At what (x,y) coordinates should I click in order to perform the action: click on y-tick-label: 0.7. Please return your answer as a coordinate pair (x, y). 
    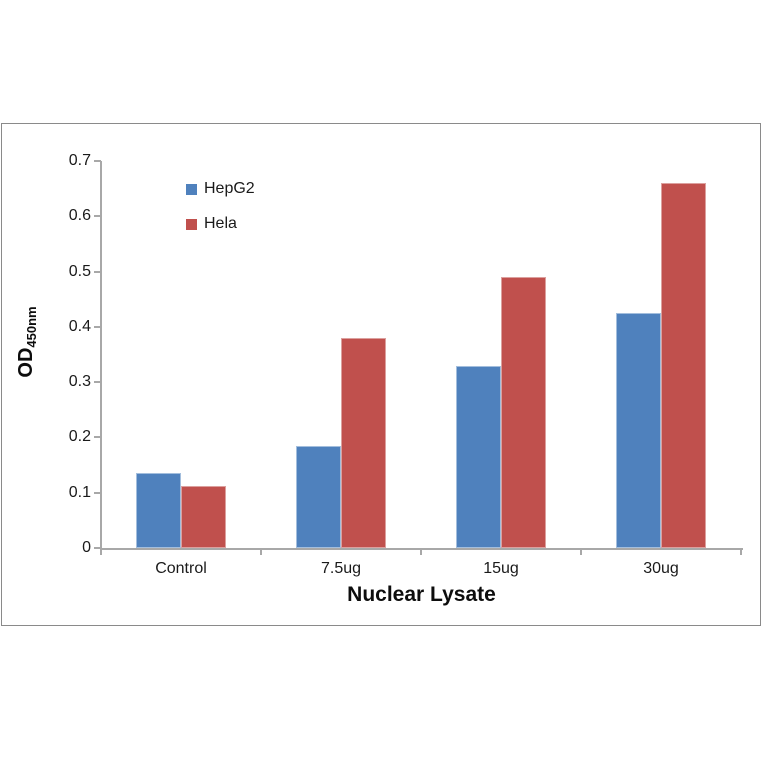
    Looking at the image, I should click on (79, 160).